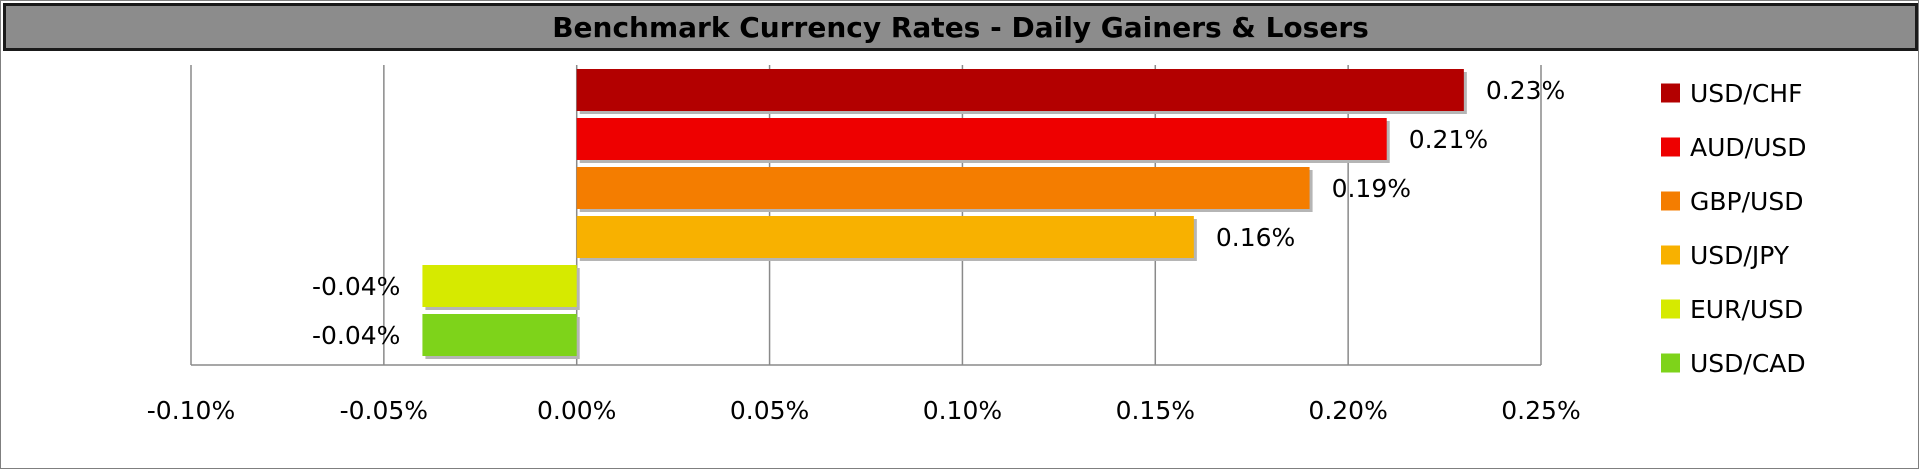 This screenshot has height=472, width=1921. Describe the element at coordinates (1746, 201) in the screenshot. I see `legend-label: GBP/USD` at that location.